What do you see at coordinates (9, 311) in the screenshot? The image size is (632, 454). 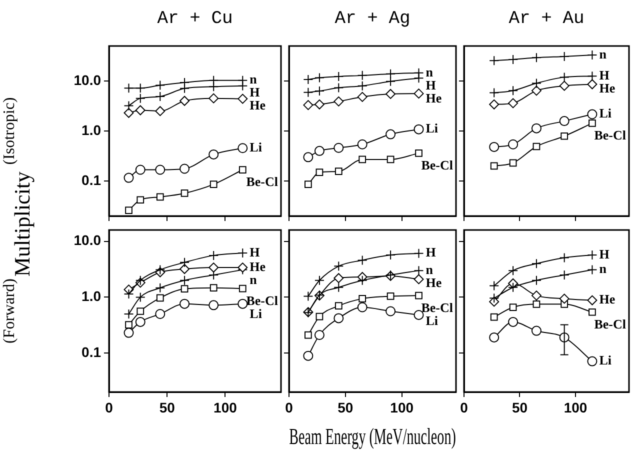 I see `y-axis-title: (Forward)` at bounding box center [9, 311].